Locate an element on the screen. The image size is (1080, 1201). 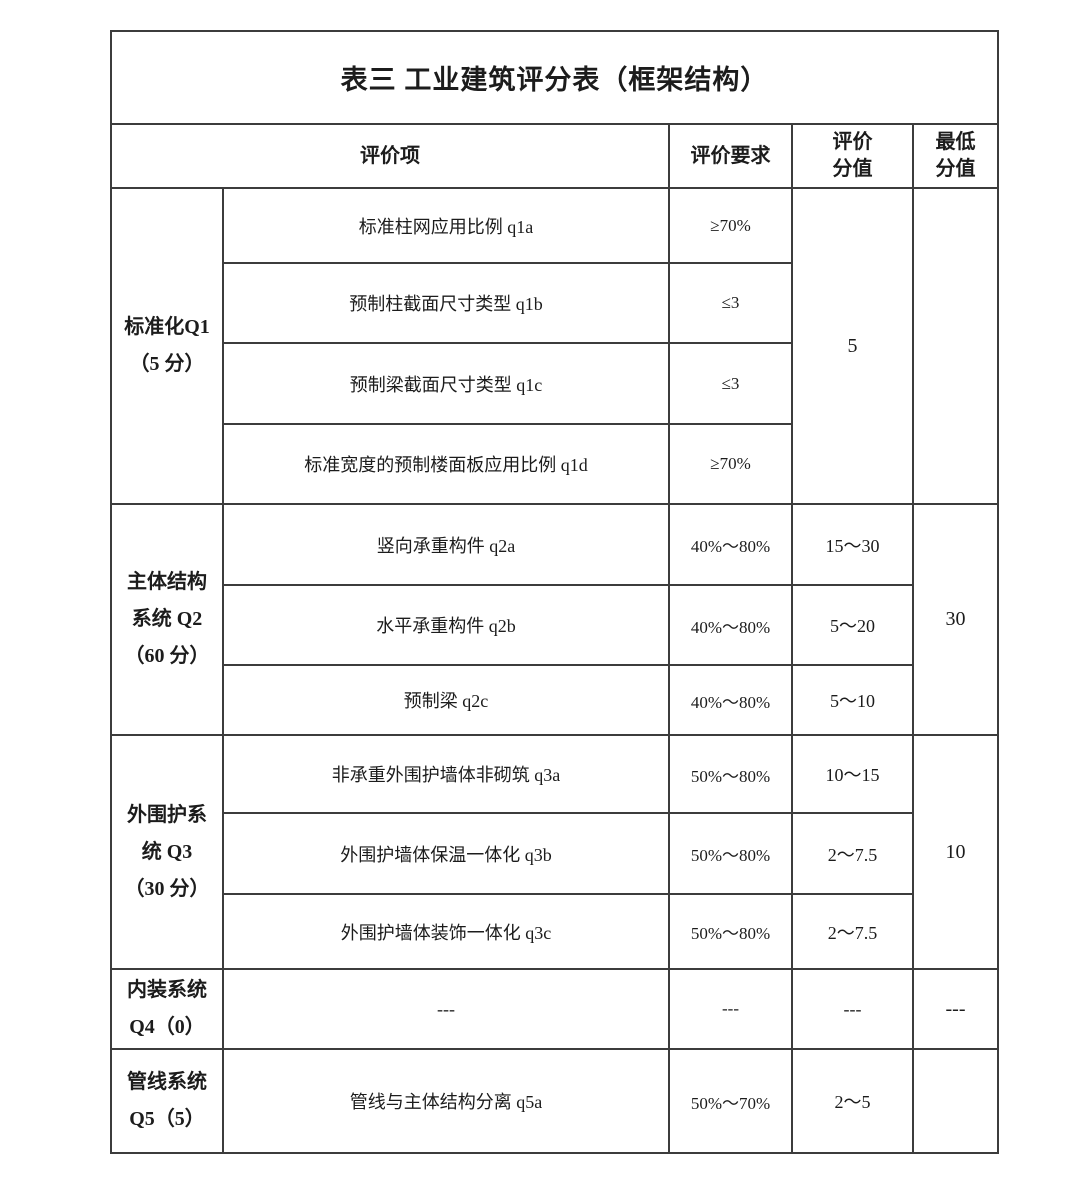
score-q2c: 5～10 is located at coordinates (852, 700).